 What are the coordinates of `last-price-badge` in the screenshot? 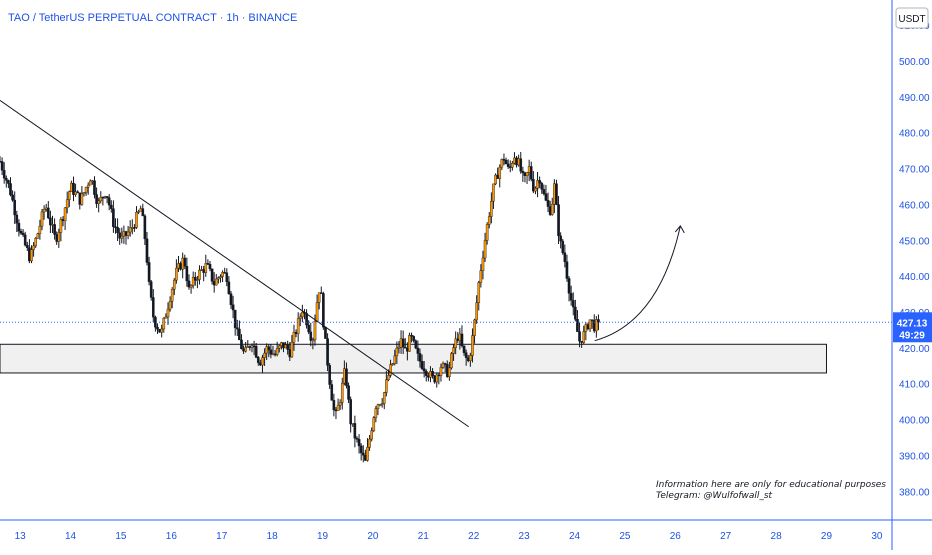 It's located at (912, 327).